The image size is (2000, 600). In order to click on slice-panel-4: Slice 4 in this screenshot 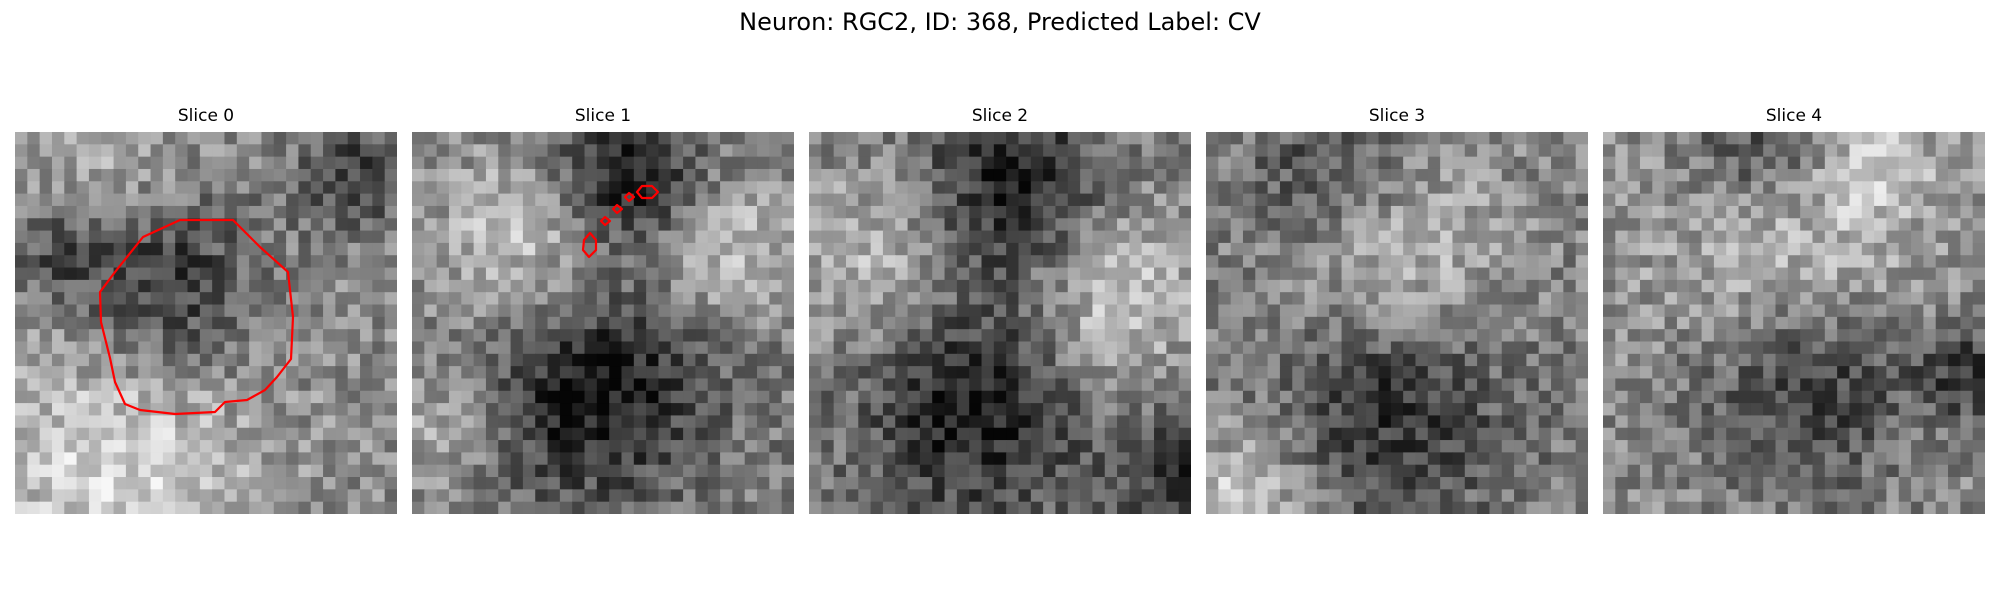, I will do `click(1794, 309)`.